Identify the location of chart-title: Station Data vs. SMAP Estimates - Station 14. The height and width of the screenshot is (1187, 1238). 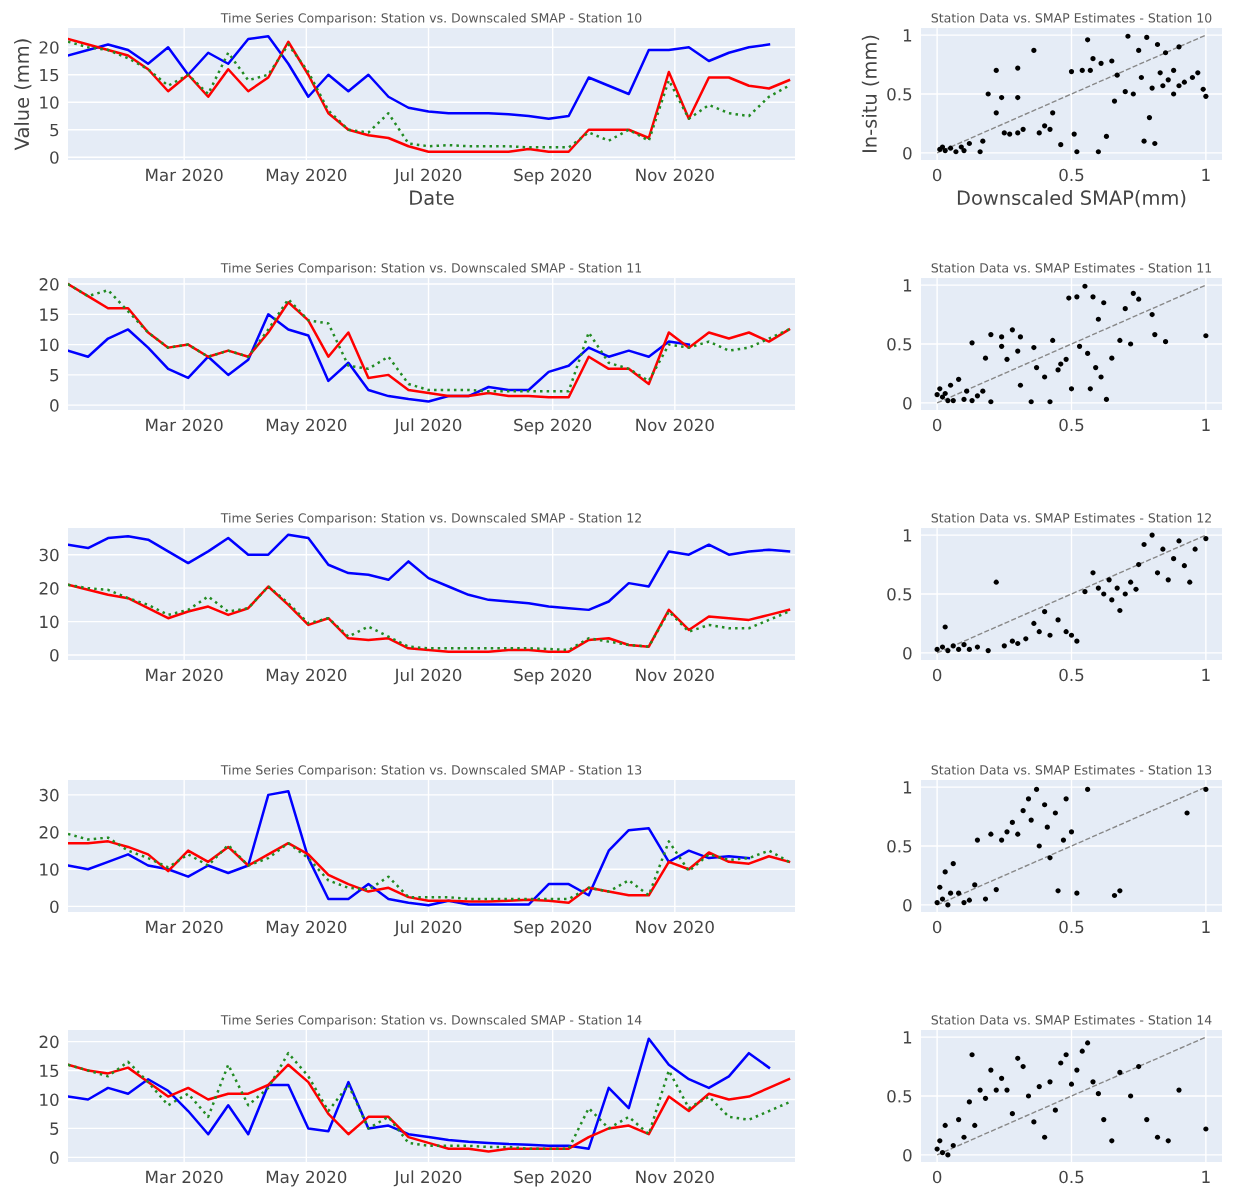
(1071, 1019).